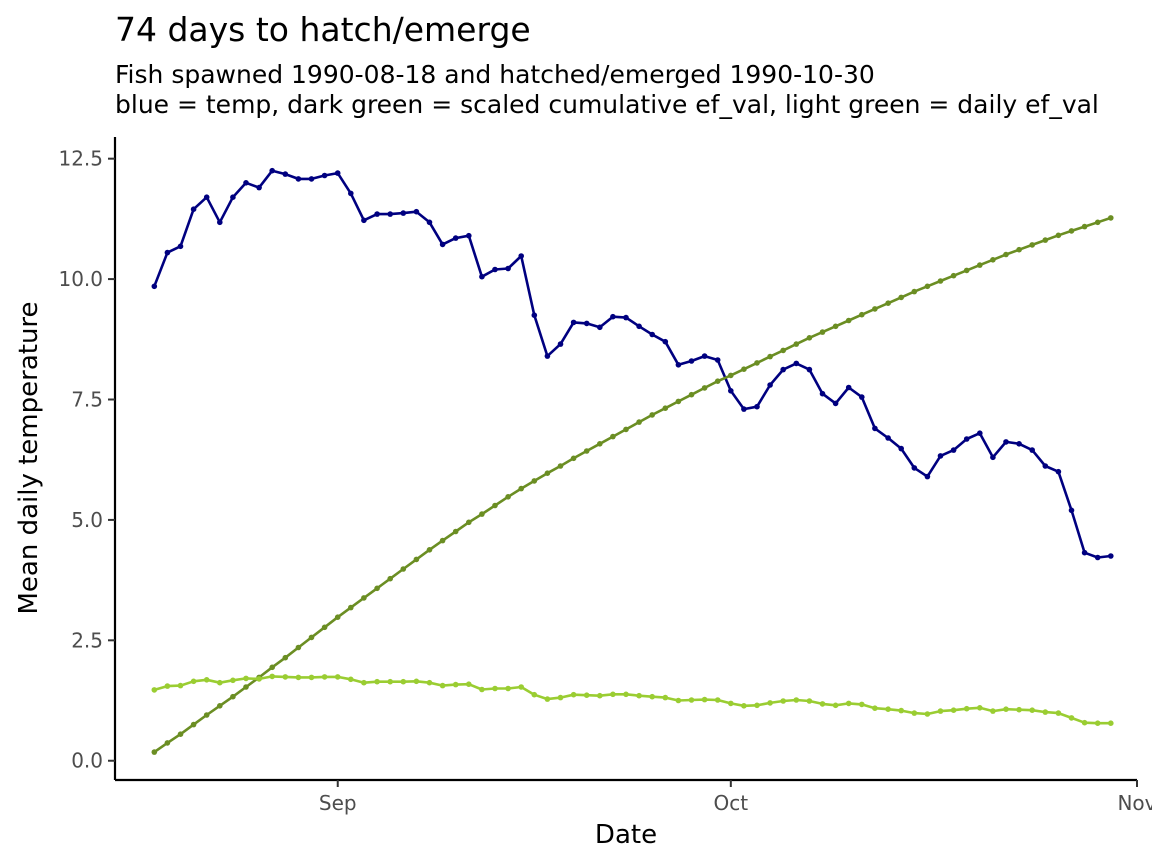 The image size is (1152, 865). Describe the element at coordinates (80, 159) in the screenshot. I see `y-tick-label-5: 12.5` at that location.